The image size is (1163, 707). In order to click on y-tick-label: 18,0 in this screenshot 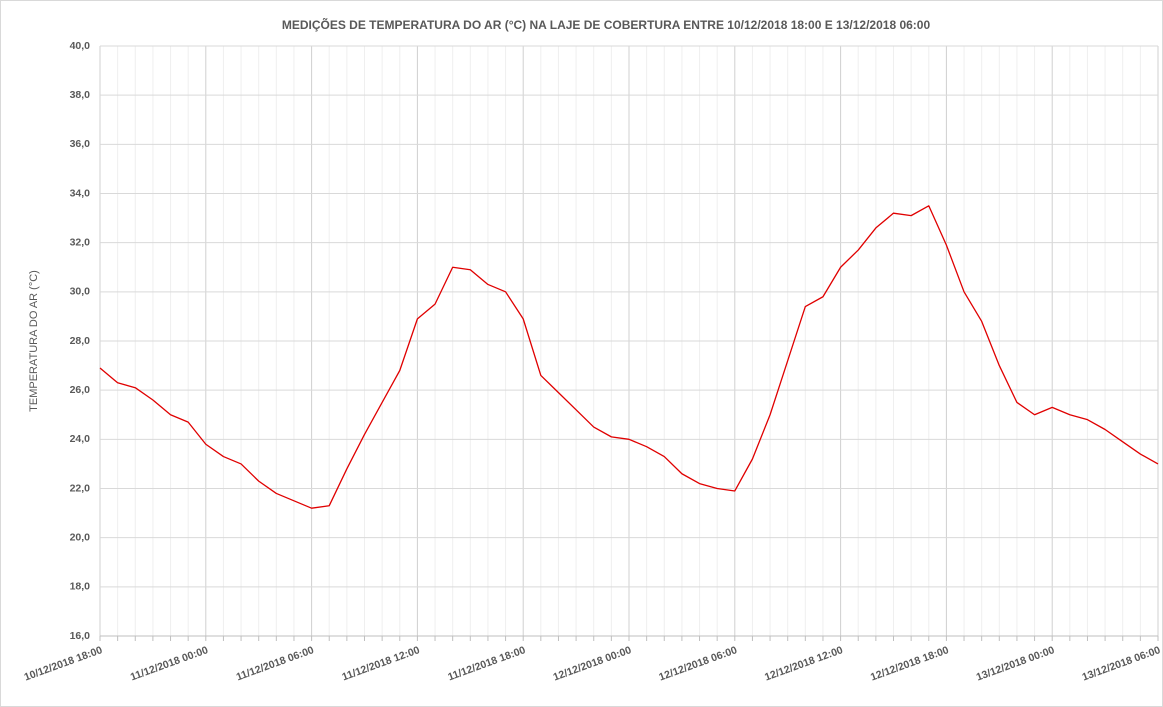, I will do `click(80, 587)`.